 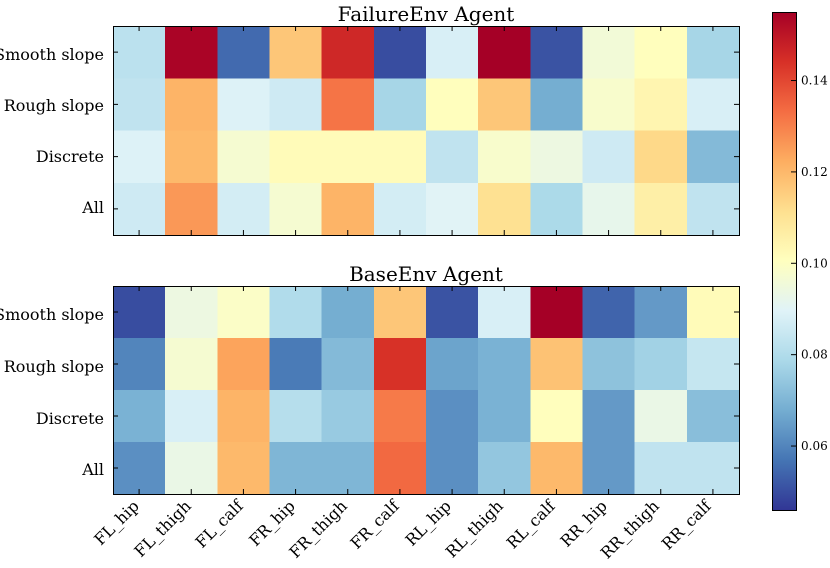 I want to click on colorbar-tick-label: 0.14, so click(x=814, y=81).